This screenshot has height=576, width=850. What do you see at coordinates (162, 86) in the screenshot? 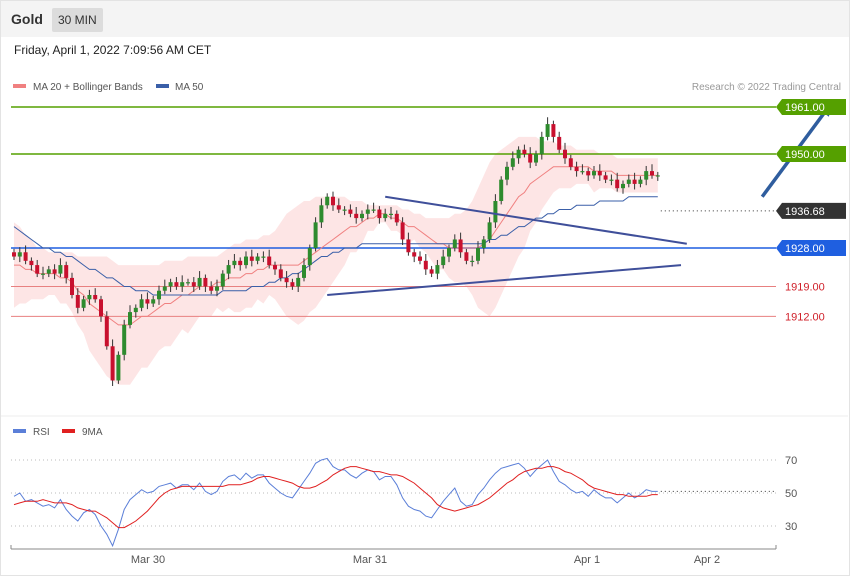
I see `ma50-legend-swatch` at bounding box center [162, 86].